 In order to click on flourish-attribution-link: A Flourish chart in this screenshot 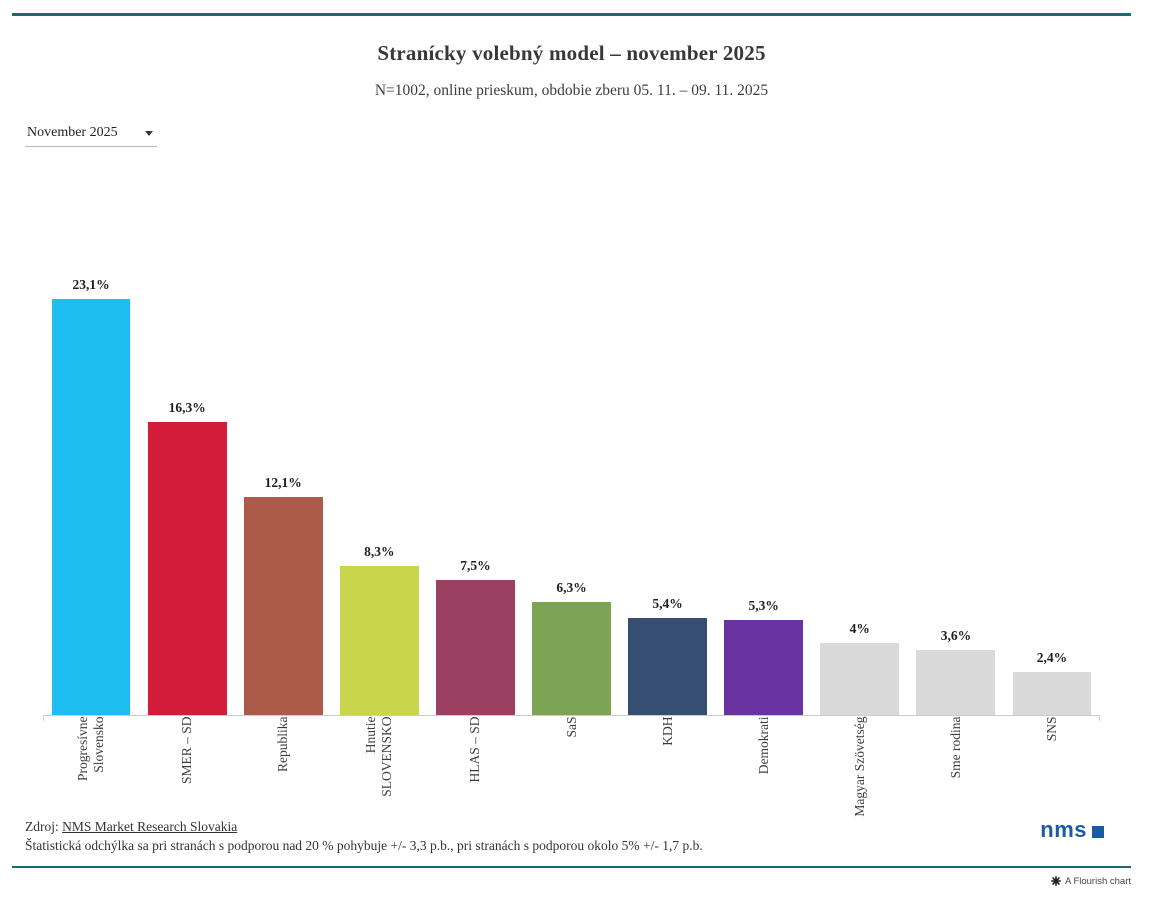, I will do `click(1091, 881)`.